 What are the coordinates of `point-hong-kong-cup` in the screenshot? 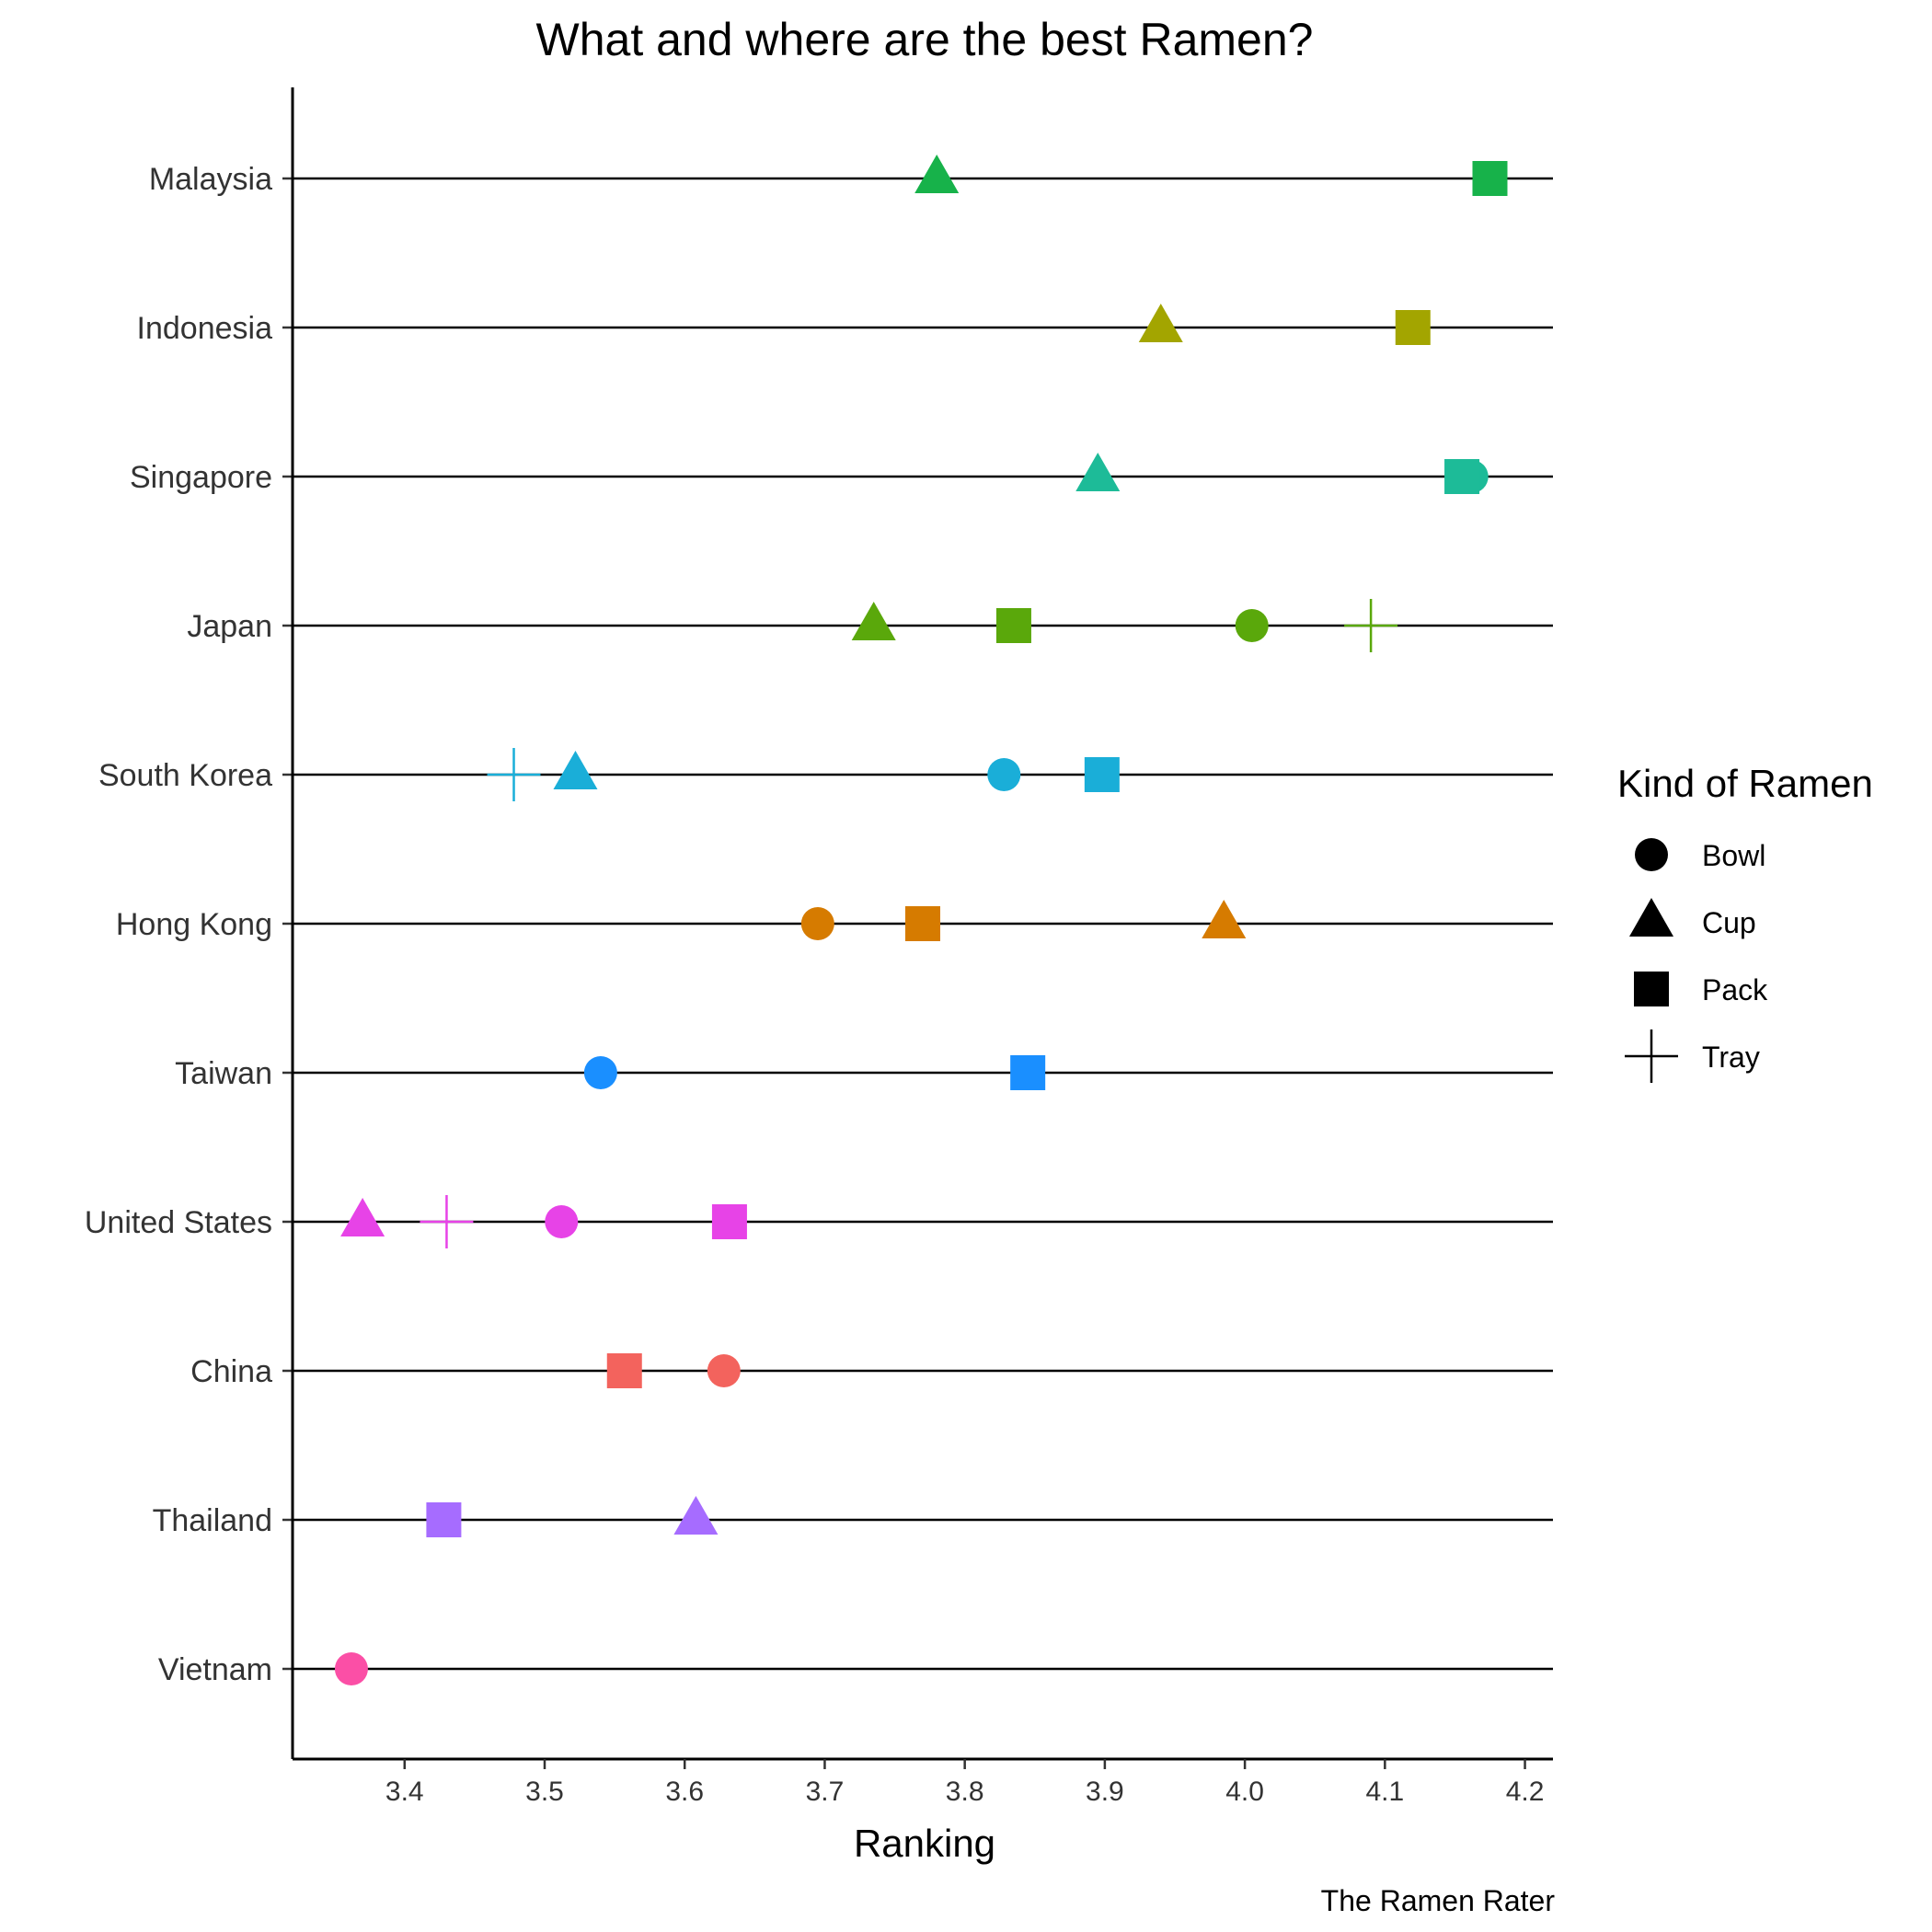 It's located at (1224, 918).